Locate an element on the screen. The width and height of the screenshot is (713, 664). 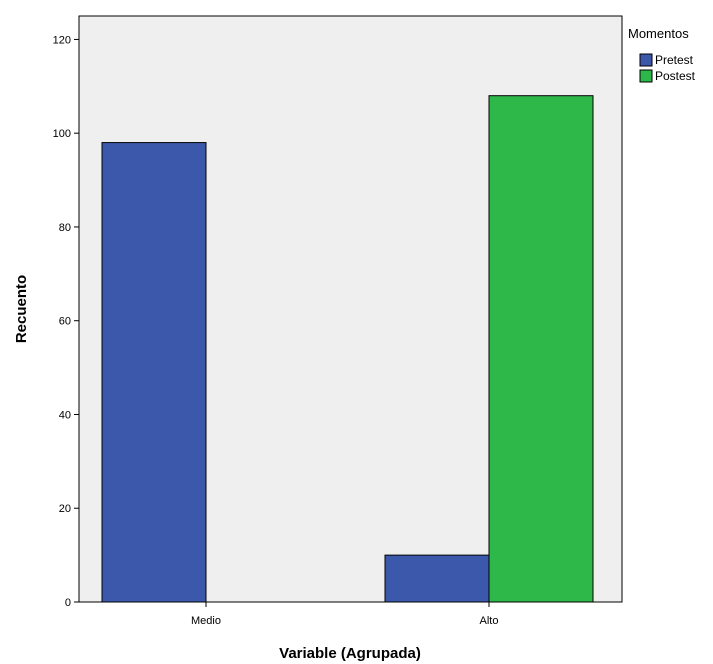
bar-pretest-medio is located at coordinates (154, 372).